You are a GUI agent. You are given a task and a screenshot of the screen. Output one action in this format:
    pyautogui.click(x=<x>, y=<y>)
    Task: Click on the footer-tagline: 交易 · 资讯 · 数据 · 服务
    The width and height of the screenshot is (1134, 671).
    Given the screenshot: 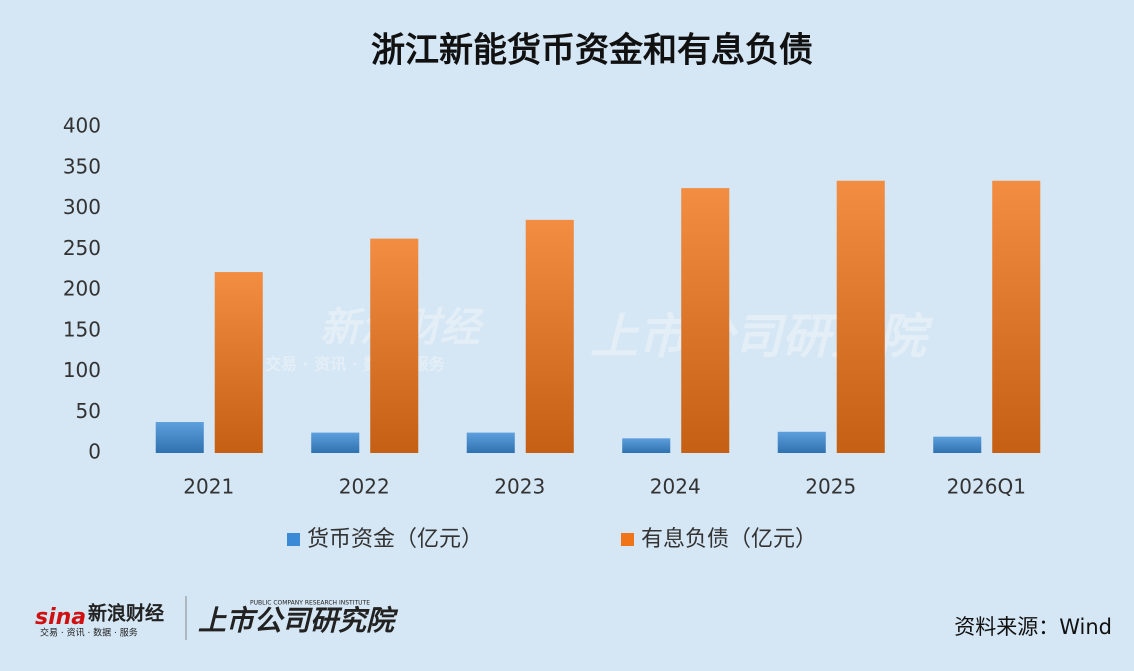 What is the action you would take?
    pyautogui.click(x=89, y=633)
    